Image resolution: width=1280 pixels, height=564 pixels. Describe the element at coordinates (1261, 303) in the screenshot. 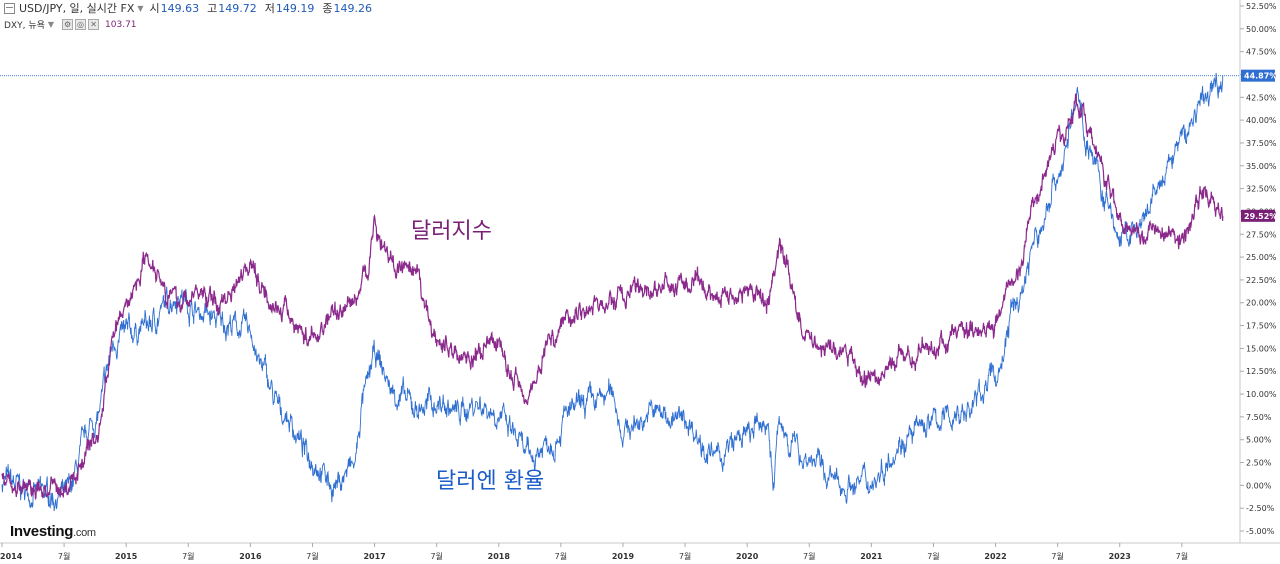

I see `y-tick-label: 20.00%` at that location.